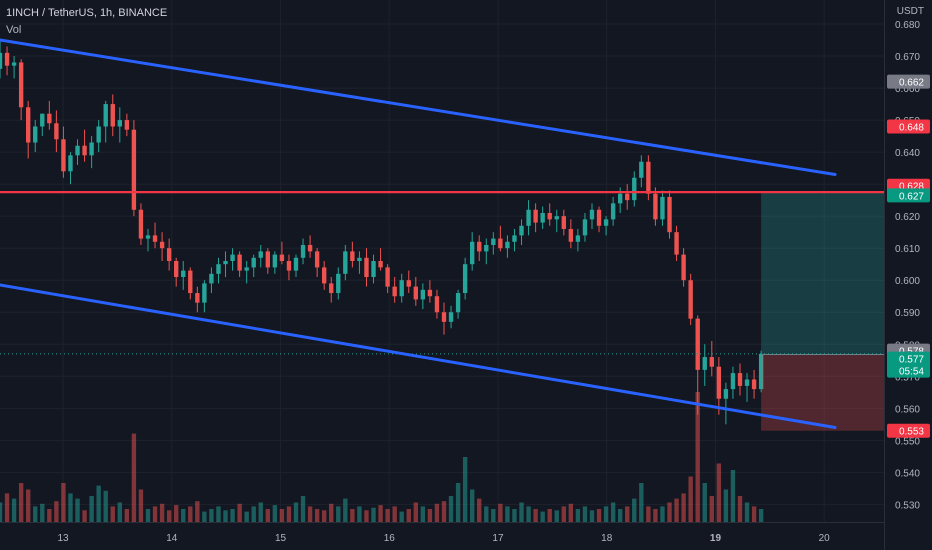  Describe the element at coordinates (907, 153) in the screenshot. I see `price-tick-label: 0.640` at that location.